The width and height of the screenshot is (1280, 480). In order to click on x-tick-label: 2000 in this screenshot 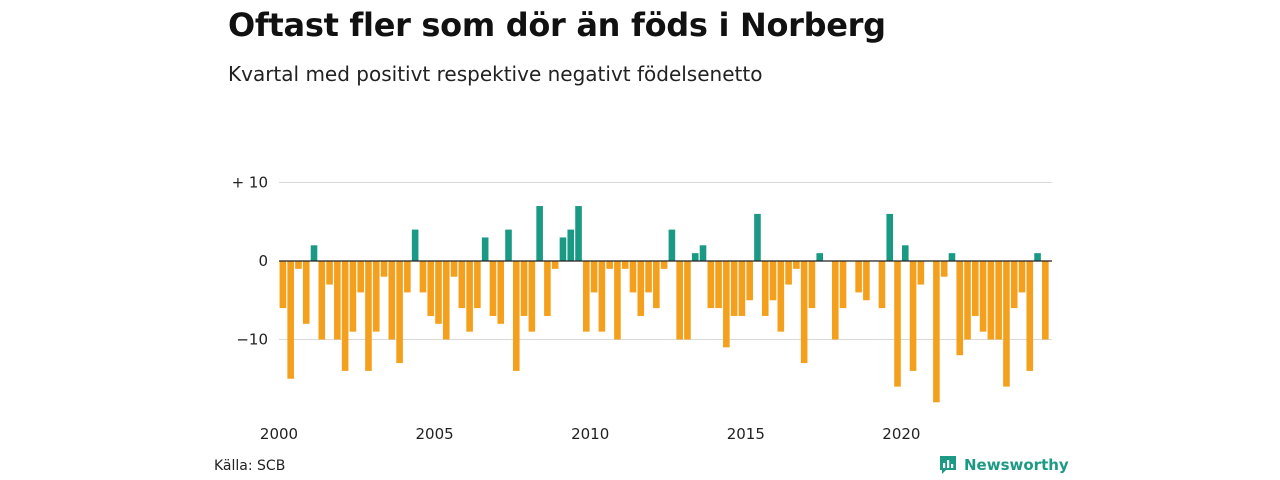, I will do `click(279, 434)`.